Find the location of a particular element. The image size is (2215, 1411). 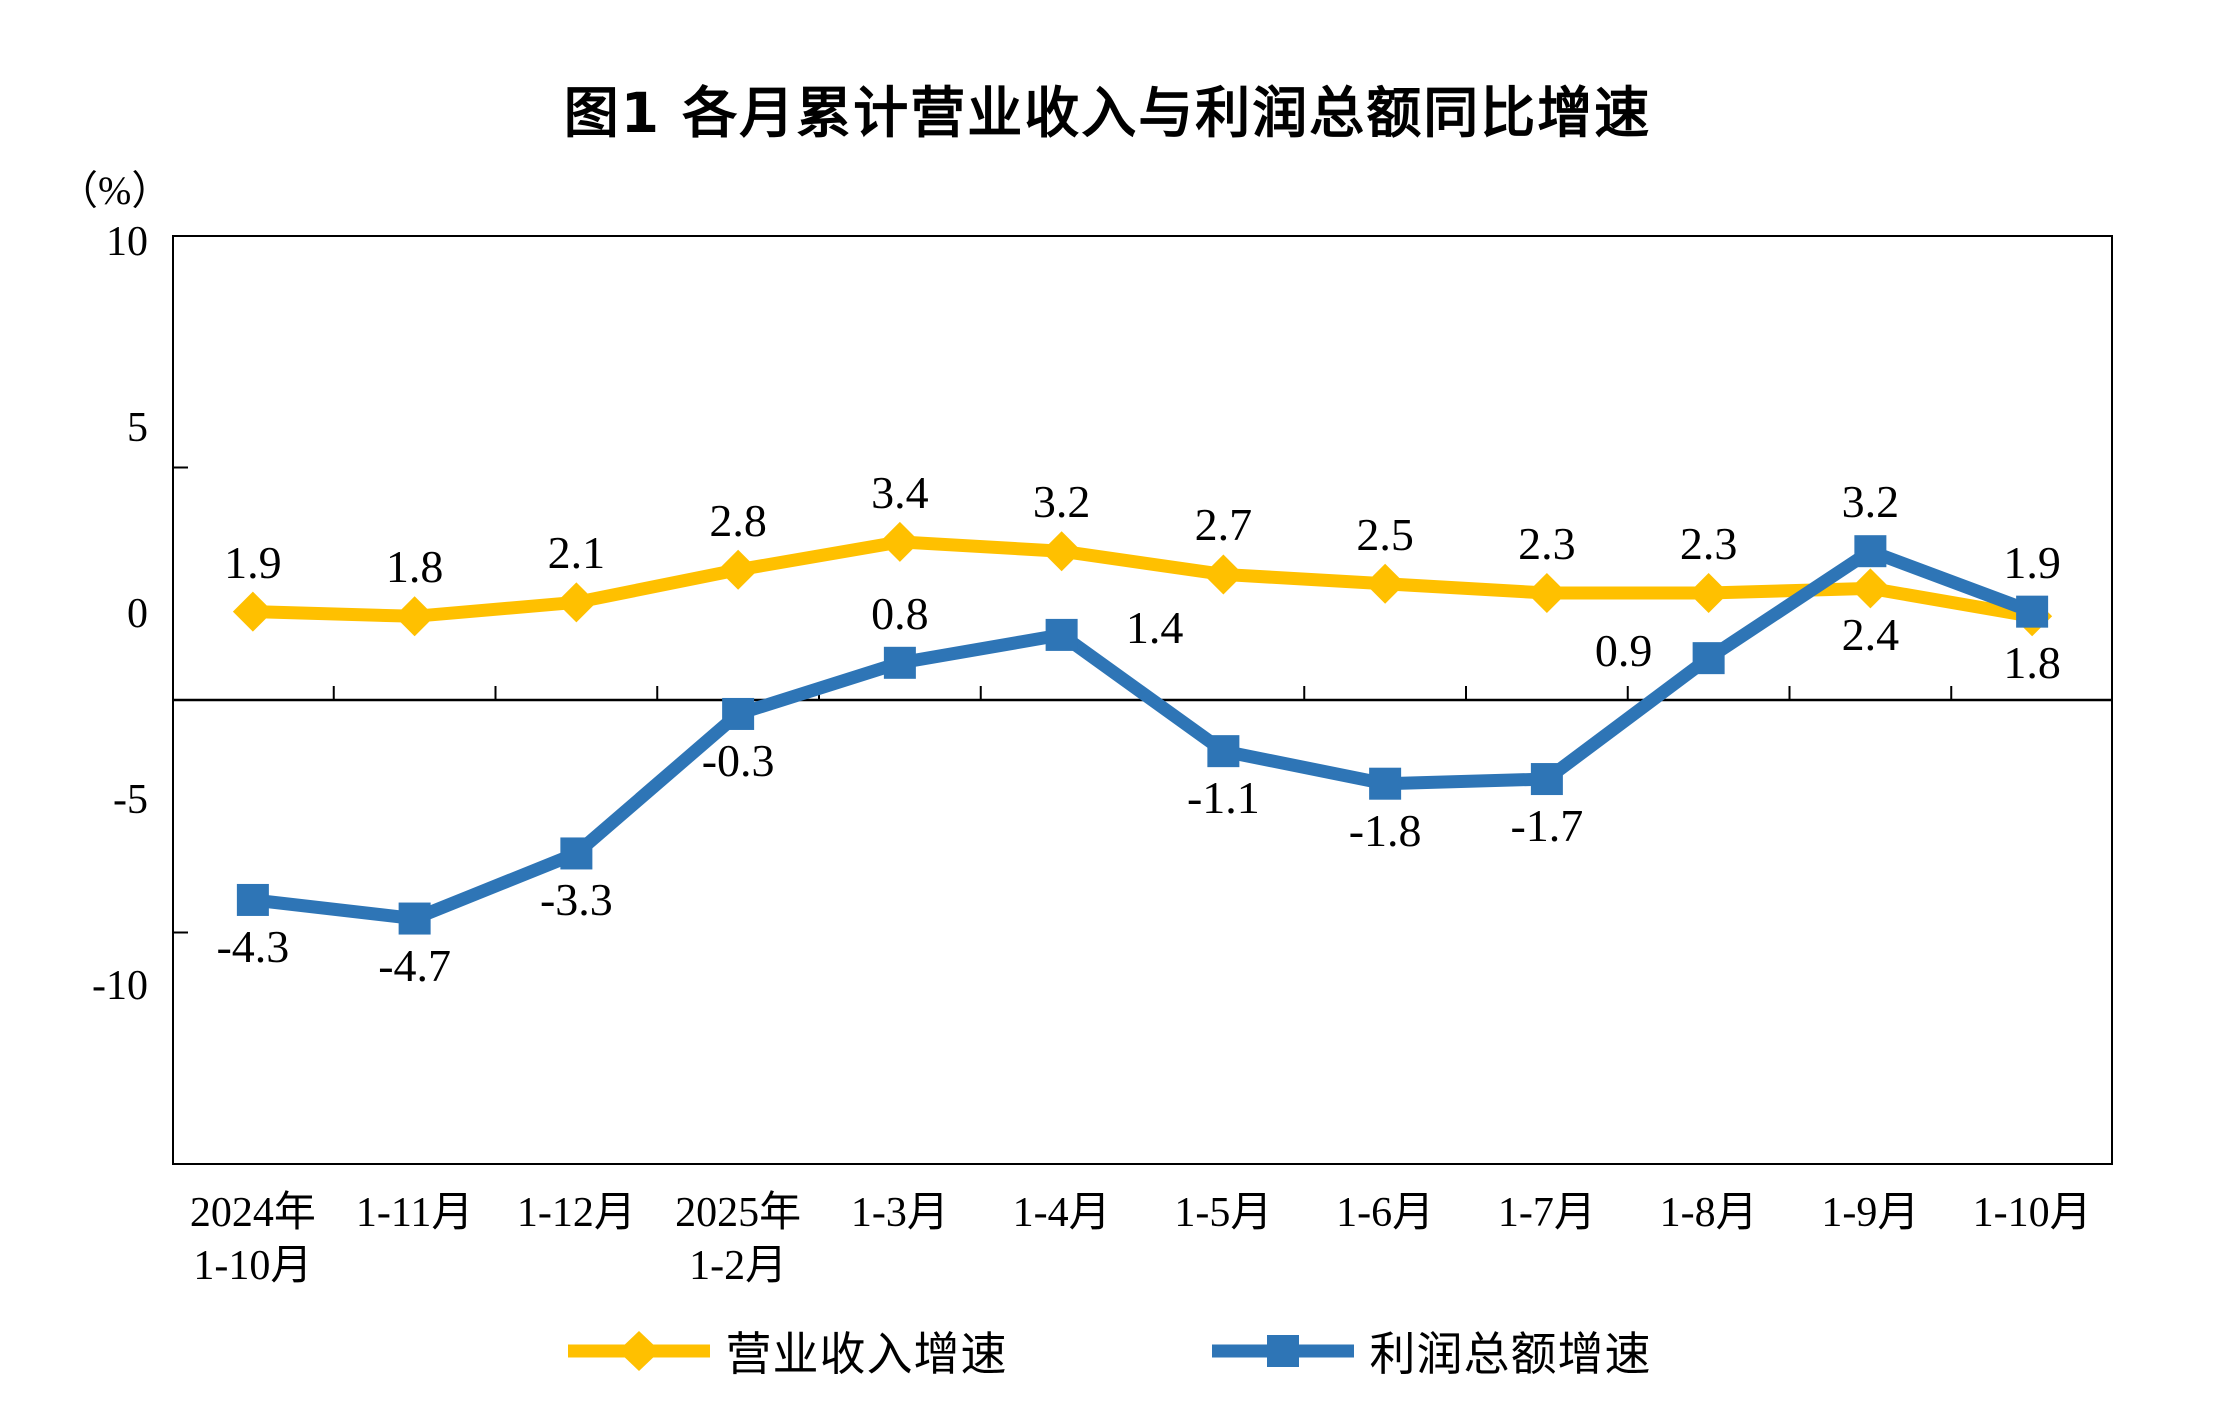

x-axis-label-11: 1-10月 is located at coordinates (2032, 1213).